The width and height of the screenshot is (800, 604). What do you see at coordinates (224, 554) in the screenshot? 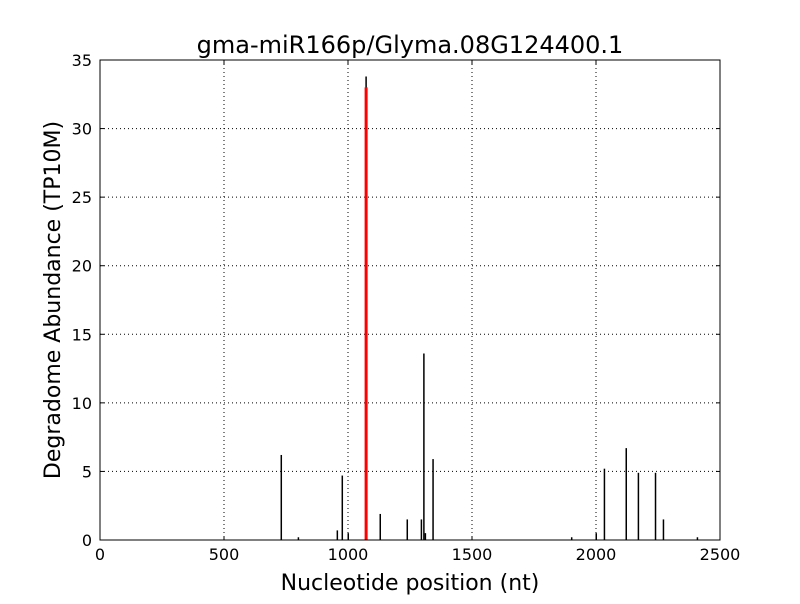
I see `x-tick-label: 500` at bounding box center [224, 554].